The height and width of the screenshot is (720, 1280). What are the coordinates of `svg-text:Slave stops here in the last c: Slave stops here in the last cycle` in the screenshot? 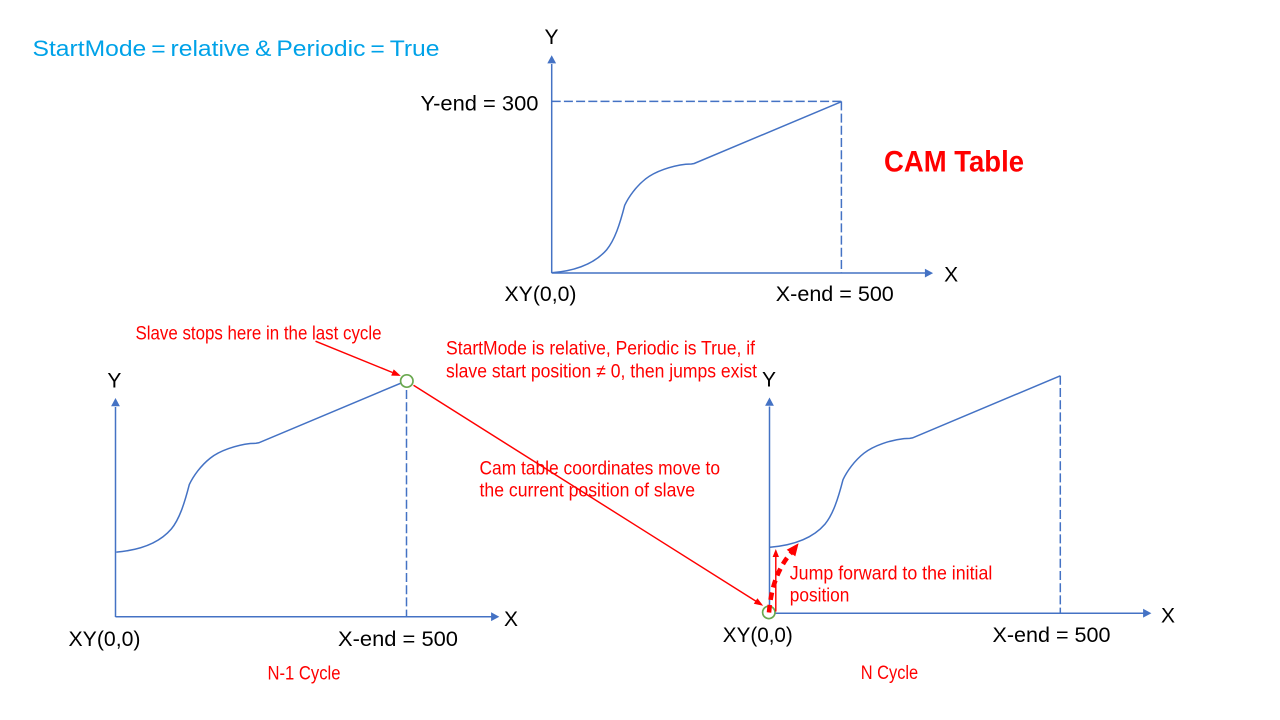 It's located at (259, 333).